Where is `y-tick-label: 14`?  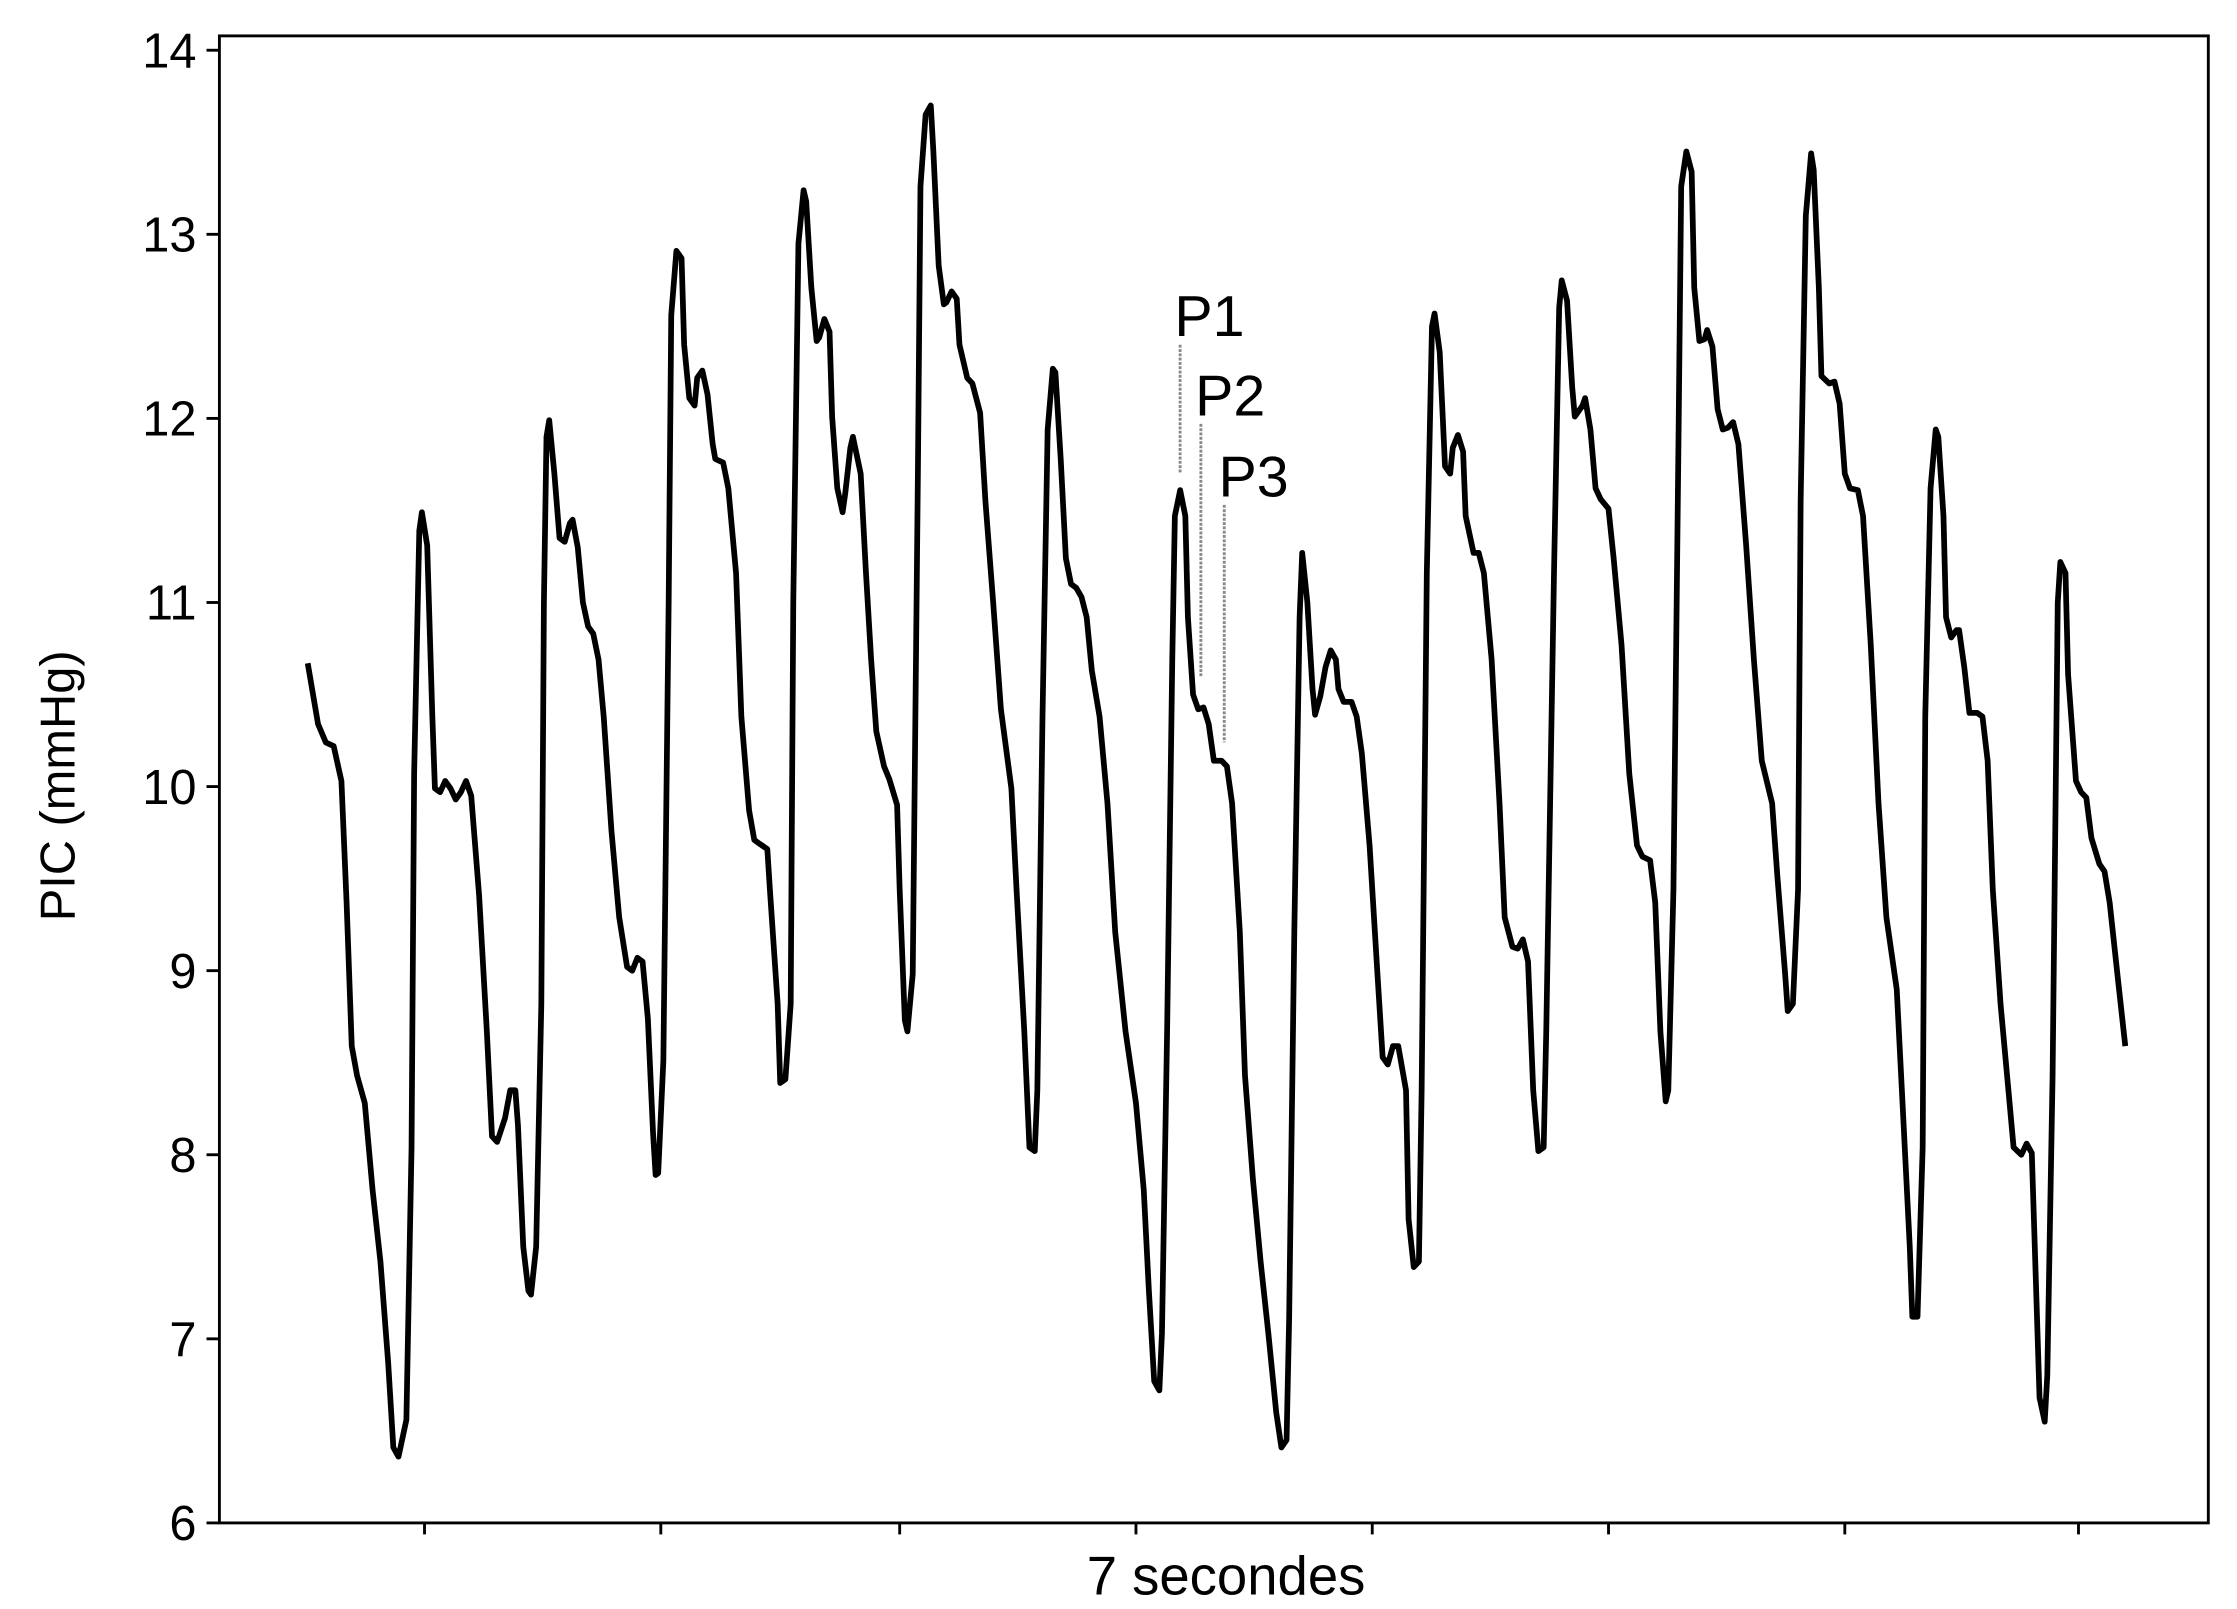
y-tick-label: 14 is located at coordinates (169, 51).